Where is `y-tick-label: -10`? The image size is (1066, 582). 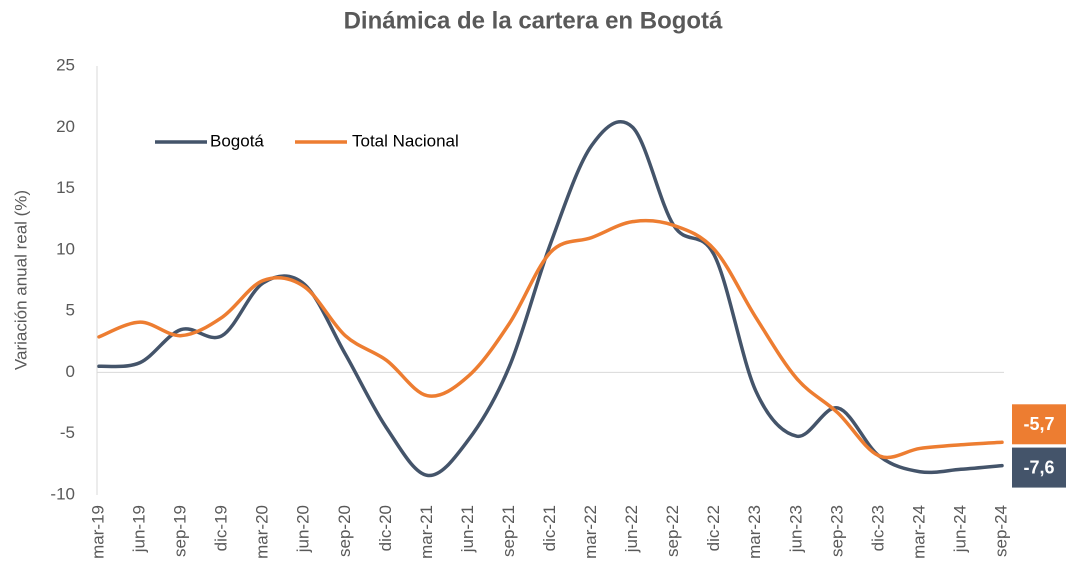
y-tick-label: -10 is located at coordinates (62, 493).